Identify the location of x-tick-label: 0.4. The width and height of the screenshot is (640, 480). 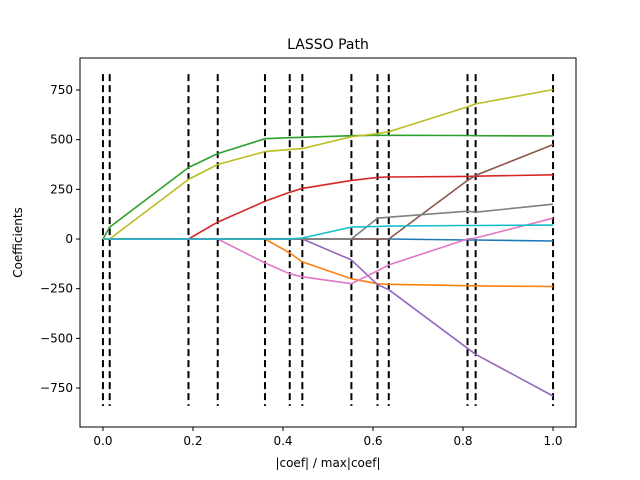
(282, 441).